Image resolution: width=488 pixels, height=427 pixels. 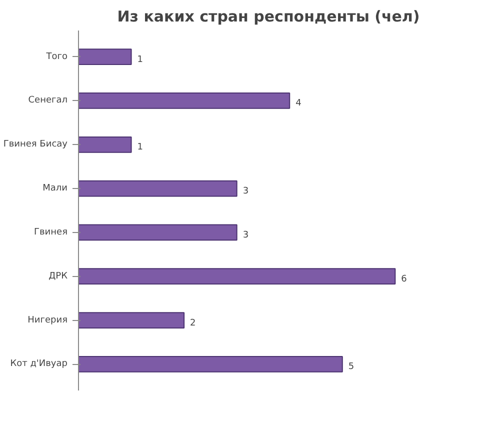 What do you see at coordinates (268, 17) in the screenshot?
I see `chart-title: Из каких стран респонденты (чел)` at bounding box center [268, 17].